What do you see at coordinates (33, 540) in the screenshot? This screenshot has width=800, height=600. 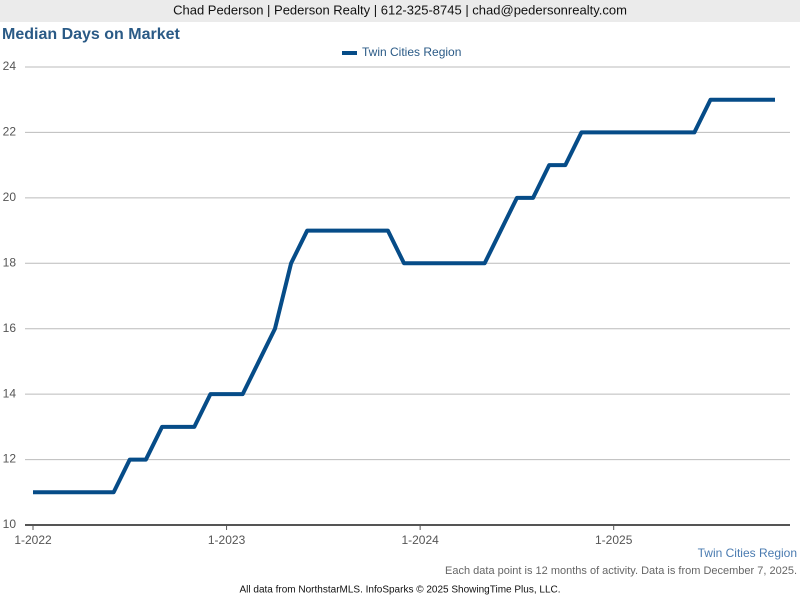 I see `x-tick-label: 1-2022` at bounding box center [33, 540].